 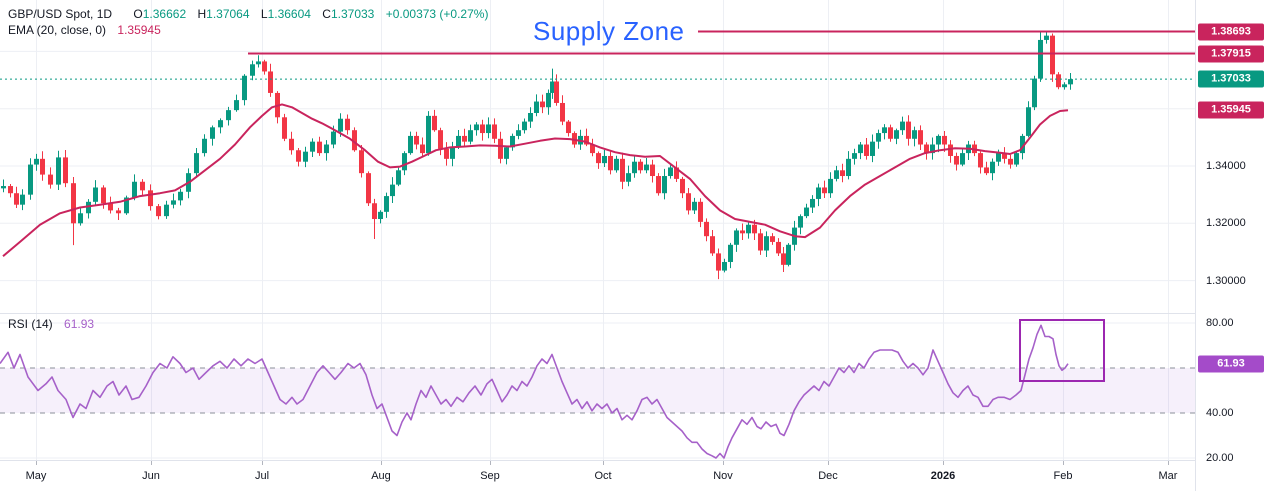 I want to click on time-scale-axis: May Jun Jul Aug Sep Oct Nov Dec 2026 Feb Mar, so click(x=640, y=475).